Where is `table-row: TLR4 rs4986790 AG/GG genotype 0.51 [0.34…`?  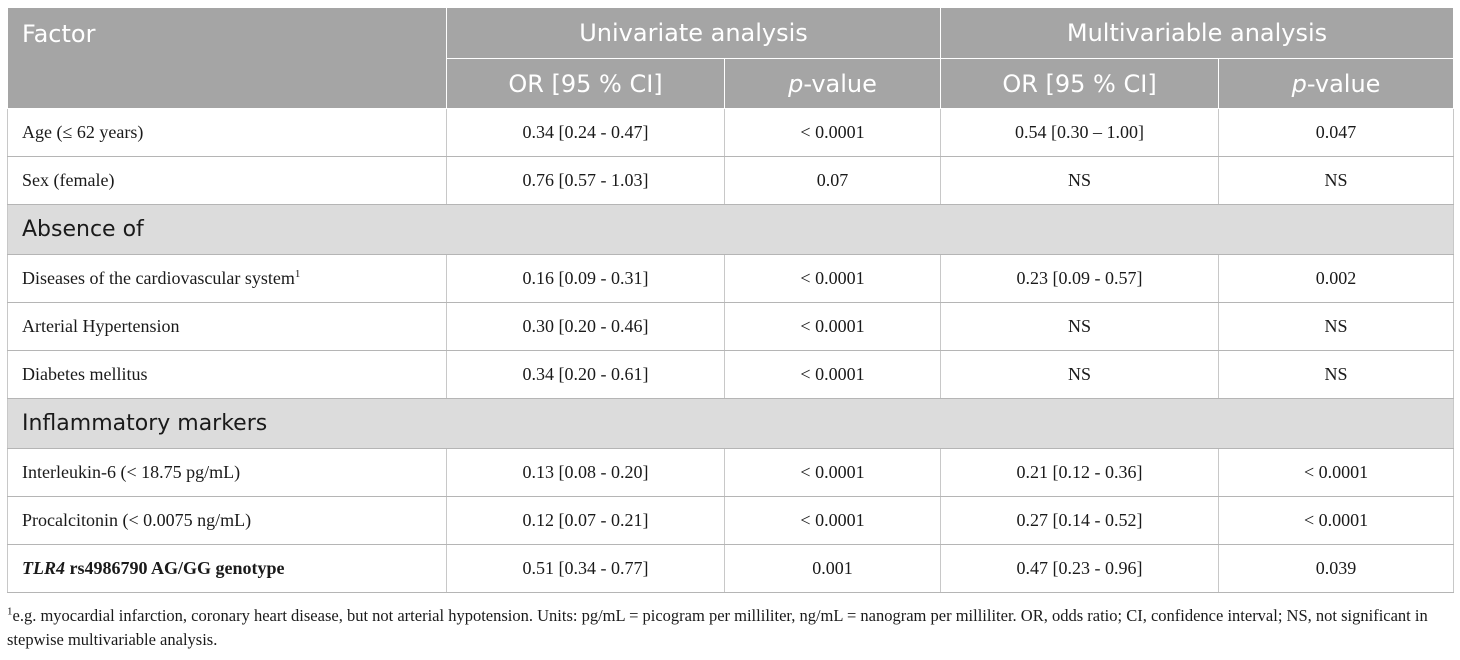 table-row: TLR4 rs4986790 AG/GG genotype 0.51 [0.34… is located at coordinates (731, 568).